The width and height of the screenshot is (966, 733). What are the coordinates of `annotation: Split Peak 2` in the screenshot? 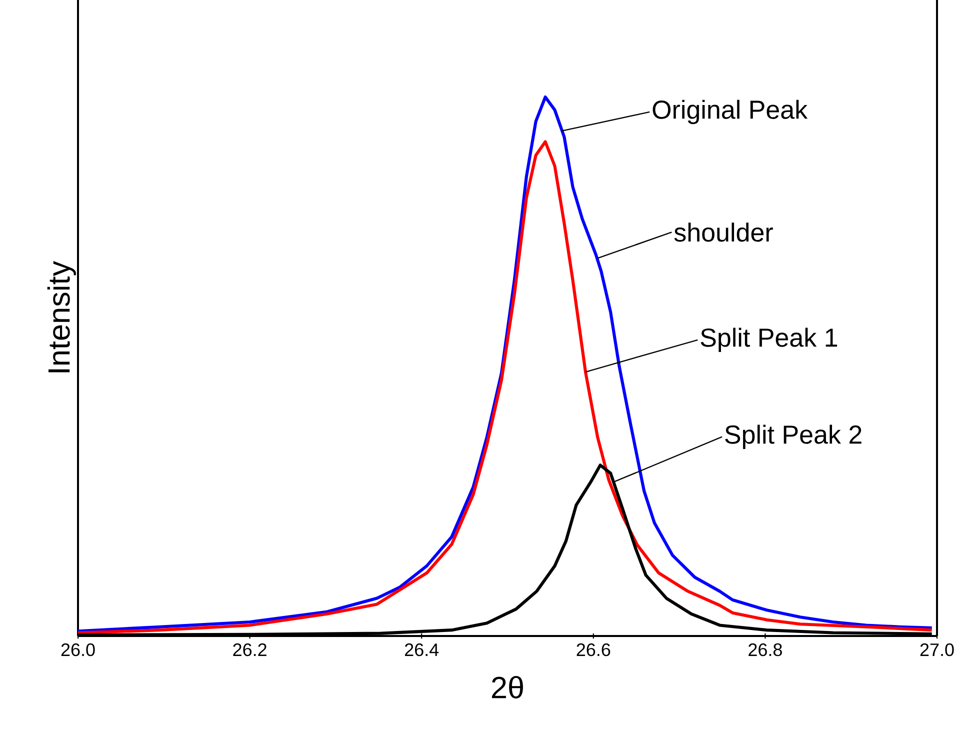 It's located at (793, 436).